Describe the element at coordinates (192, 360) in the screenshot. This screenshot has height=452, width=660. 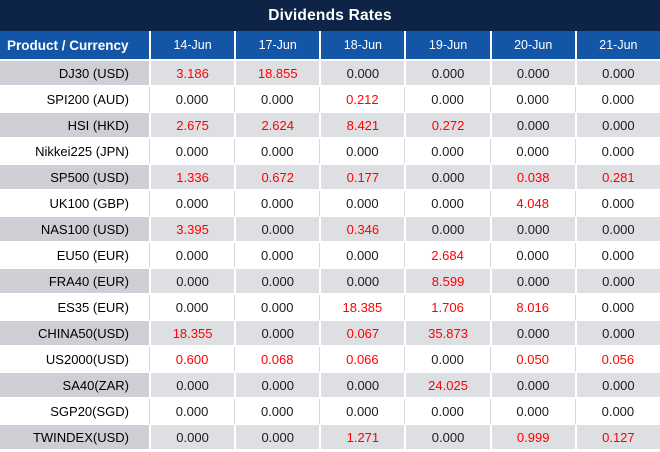
I see `value-cell: 0.600` at that location.